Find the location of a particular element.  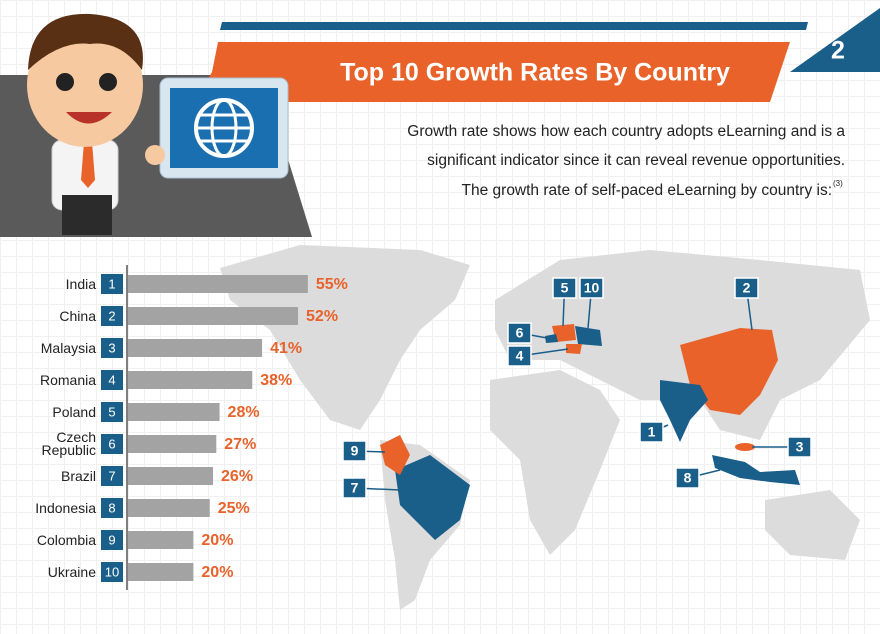

map-marker-label: 3 is located at coordinates (800, 447).